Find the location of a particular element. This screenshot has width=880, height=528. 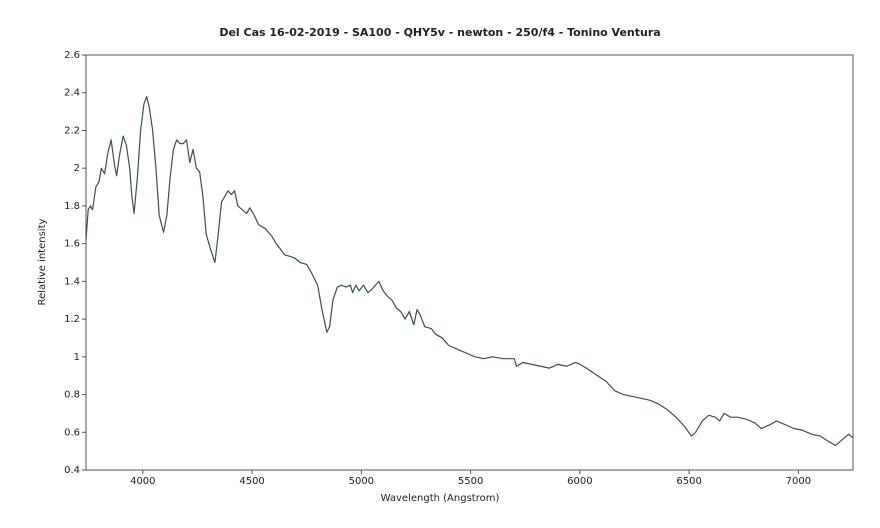

y-tick-label: 1.8 is located at coordinates (72, 206).